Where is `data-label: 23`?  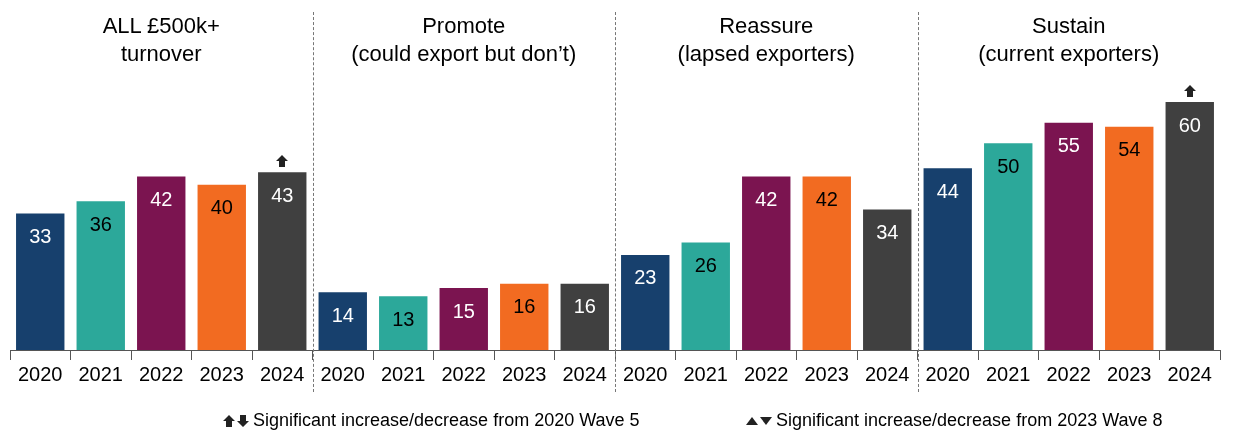 data-label: 23 is located at coordinates (645, 277).